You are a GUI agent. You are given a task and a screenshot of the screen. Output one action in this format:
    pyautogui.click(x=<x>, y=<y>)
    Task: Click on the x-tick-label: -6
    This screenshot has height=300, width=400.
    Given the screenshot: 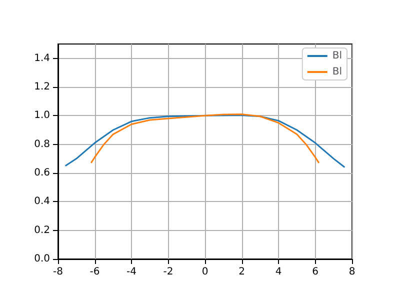 What is the action you would take?
    pyautogui.click(x=95, y=272)
    